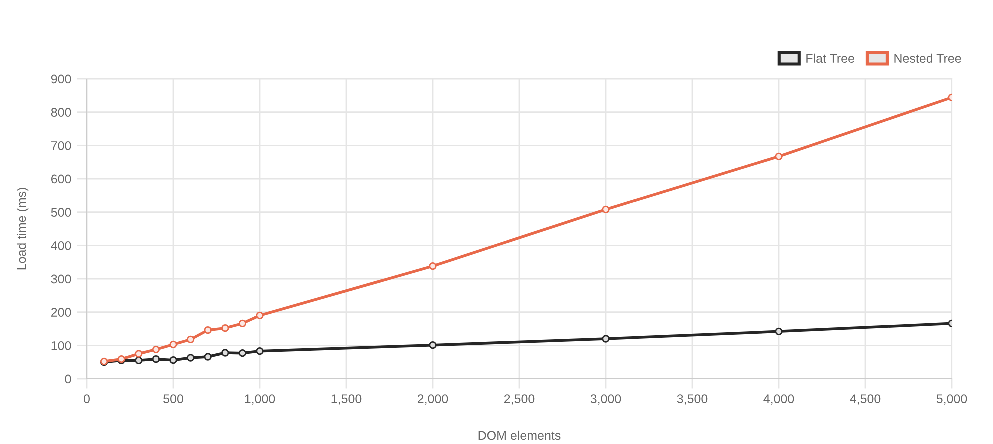 This screenshot has width=993, height=444. Describe the element at coordinates (62, 145) in the screenshot. I see `y-tick-label: 700` at that location.